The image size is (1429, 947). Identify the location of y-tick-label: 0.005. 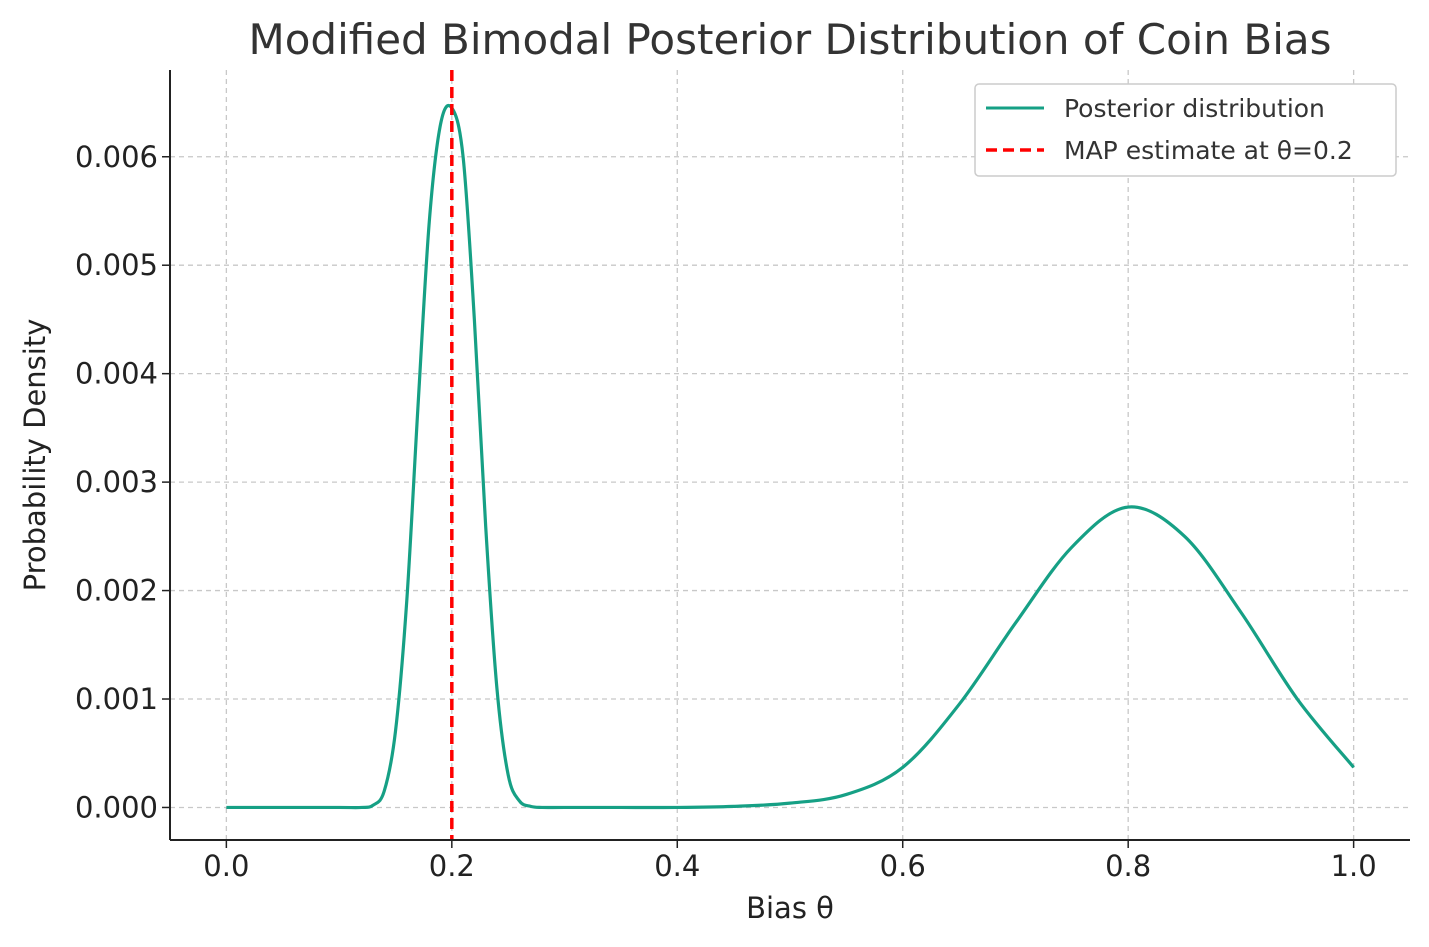
(116, 265).